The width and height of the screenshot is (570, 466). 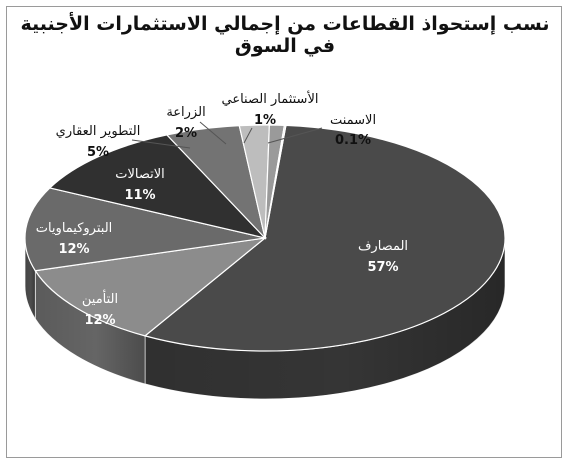 What do you see at coordinates (98, 131) in the screenshot?
I see `slice-label-4: التطوير العقاري` at bounding box center [98, 131].